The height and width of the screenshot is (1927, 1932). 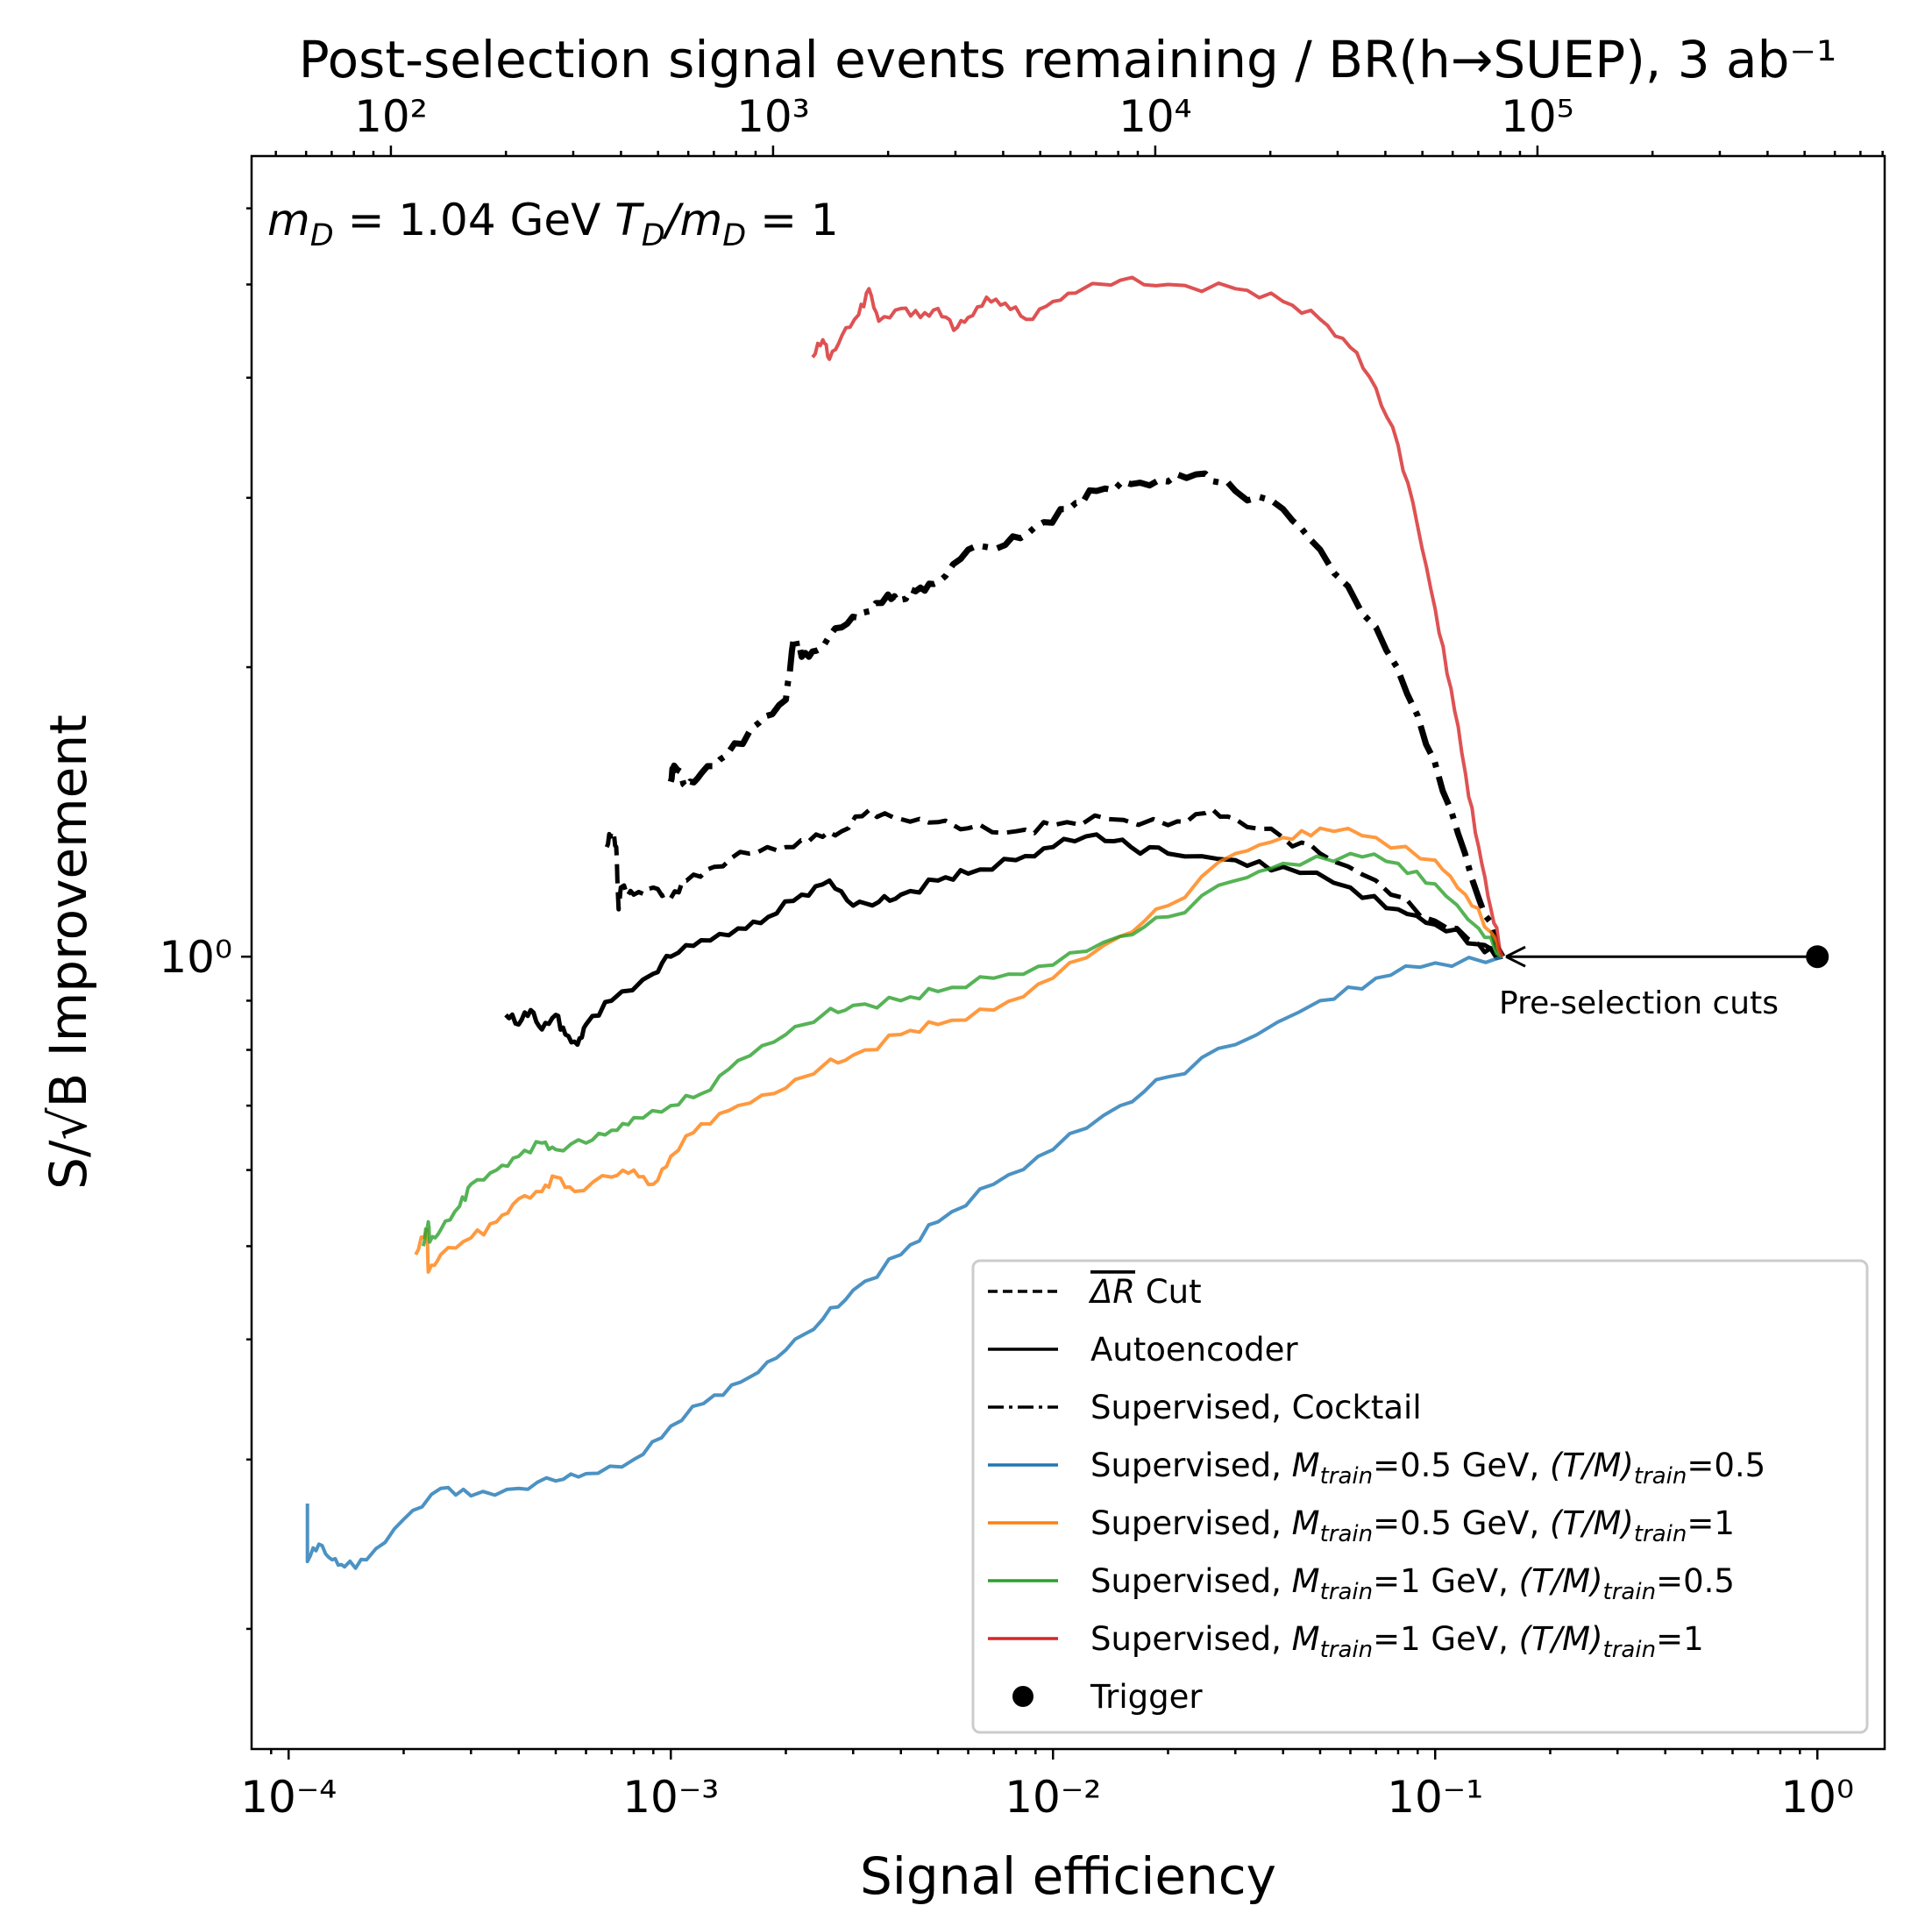 I want to click on top-tick-label: 10⁵, so click(x=1537, y=116).